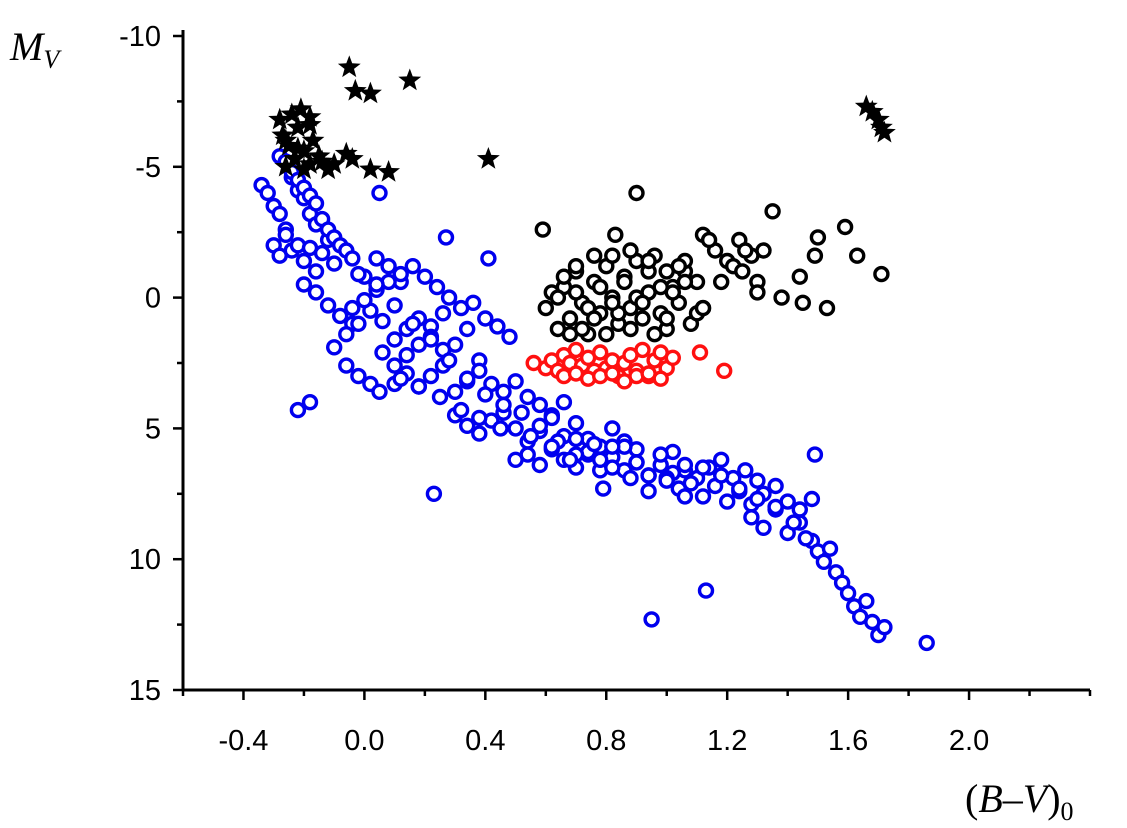 Image resolution: width=1127 pixels, height=828 pixels. I want to click on x-axis-title-open: (, so click(971, 798).